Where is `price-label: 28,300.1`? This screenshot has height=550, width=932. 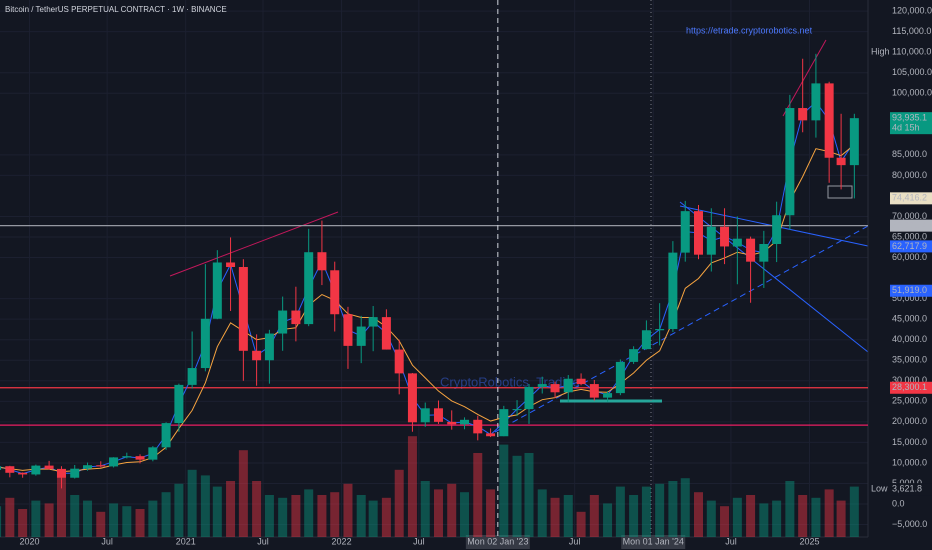
price-label: 28,300.1 is located at coordinates (909, 387).